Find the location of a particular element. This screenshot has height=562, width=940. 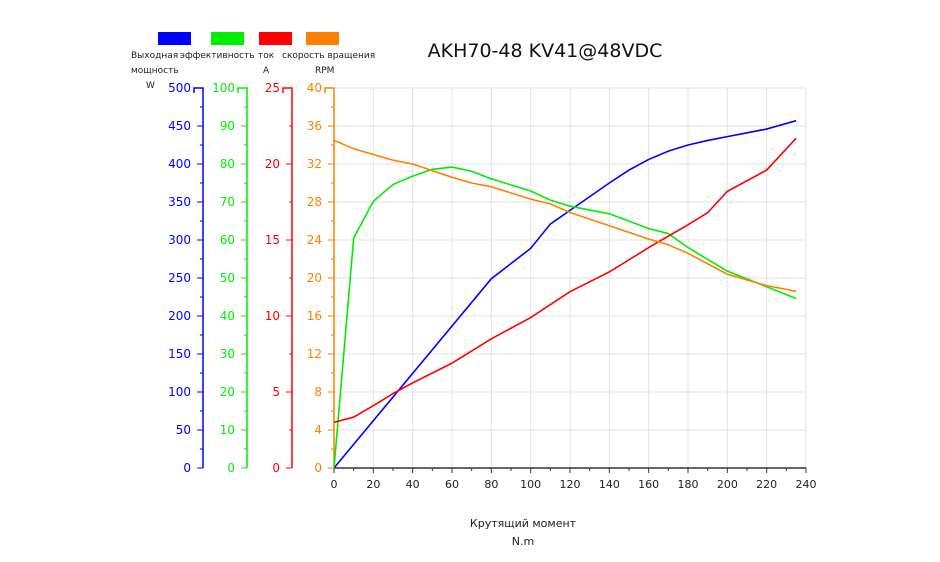

legend-label-0b: мощность is located at coordinates (155, 71).